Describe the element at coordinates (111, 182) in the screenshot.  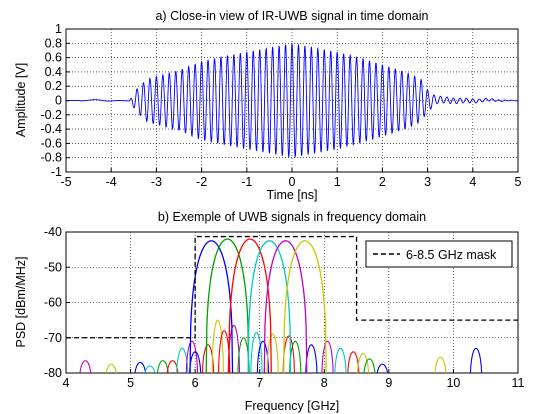
I see `x-tick-label: -4` at that location.